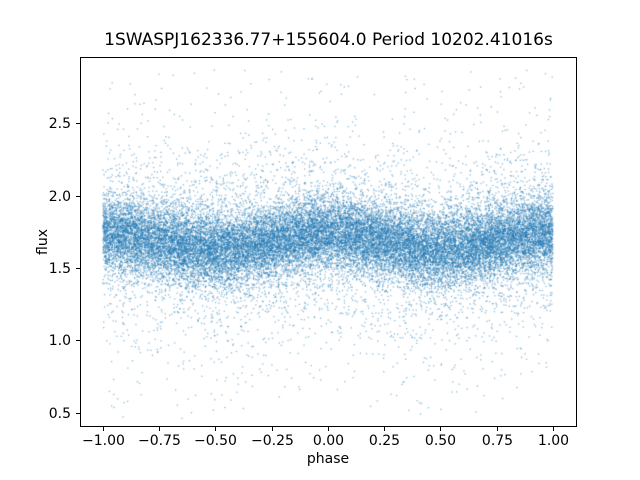  What do you see at coordinates (272, 441) in the screenshot?
I see `x-tick-label: −0.25` at bounding box center [272, 441].